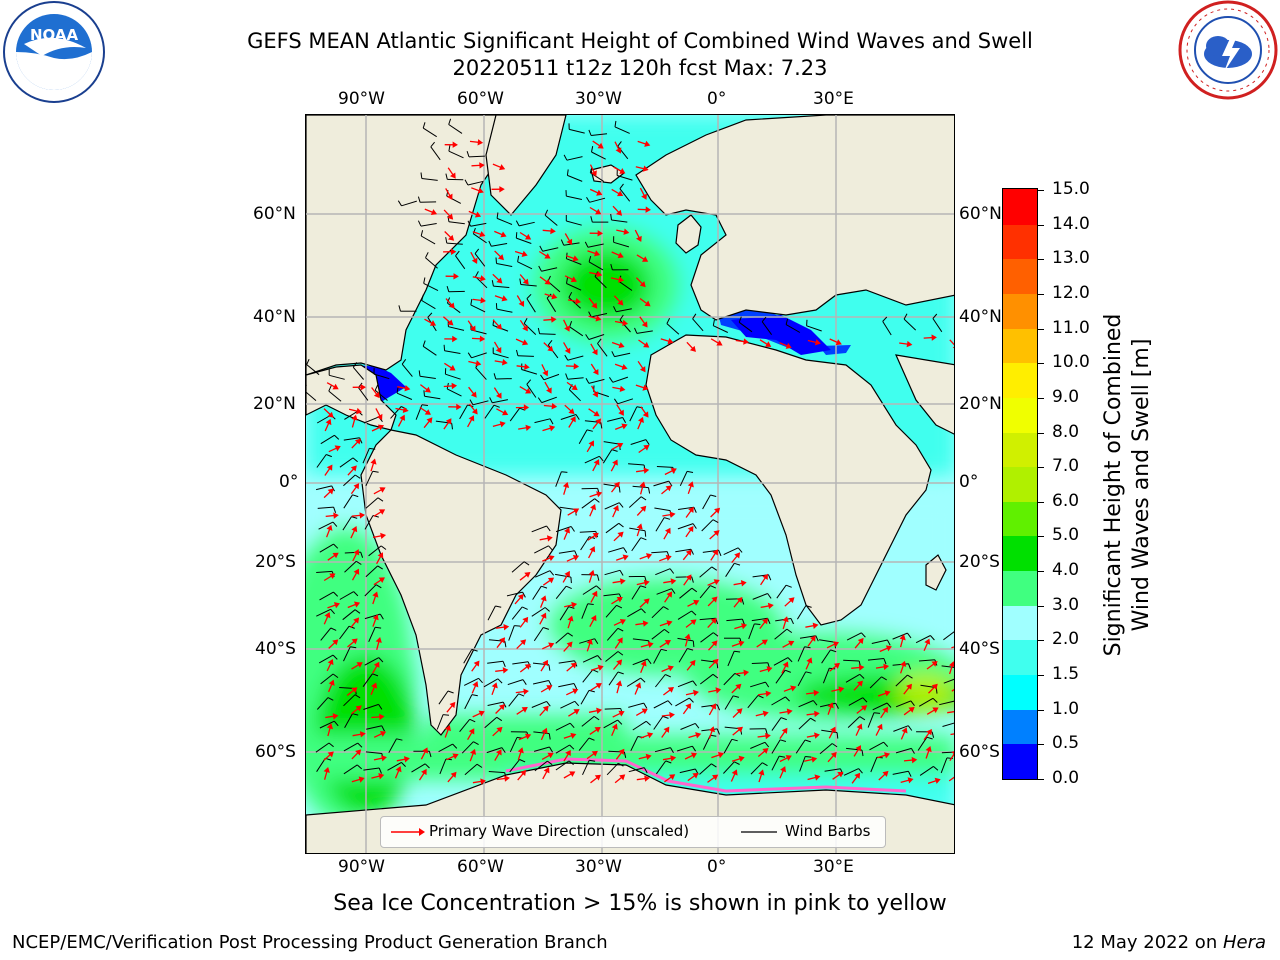 The image size is (1280, 960). Describe the element at coordinates (1147, 942) in the screenshot. I see `footer-date-text: 12 May 2022 on` at that location.